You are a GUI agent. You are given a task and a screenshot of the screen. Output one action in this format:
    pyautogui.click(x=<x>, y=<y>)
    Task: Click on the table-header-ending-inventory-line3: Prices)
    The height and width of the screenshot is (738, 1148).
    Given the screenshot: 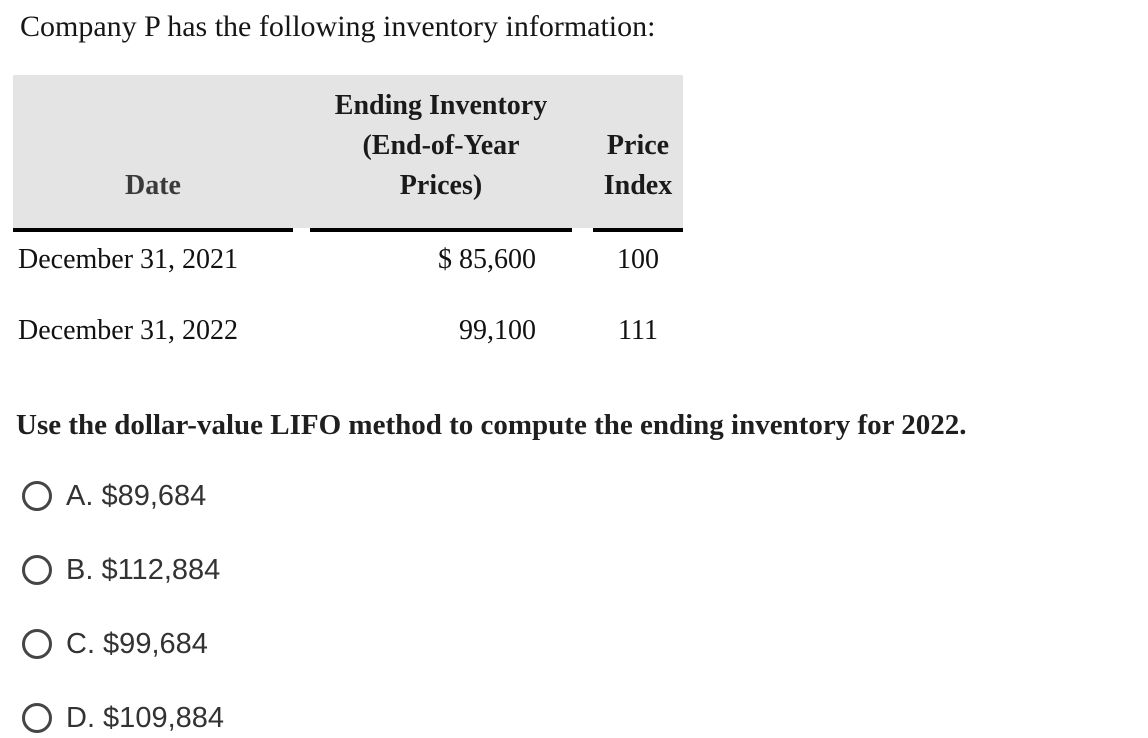 What is the action you would take?
    pyautogui.click(x=441, y=185)
    